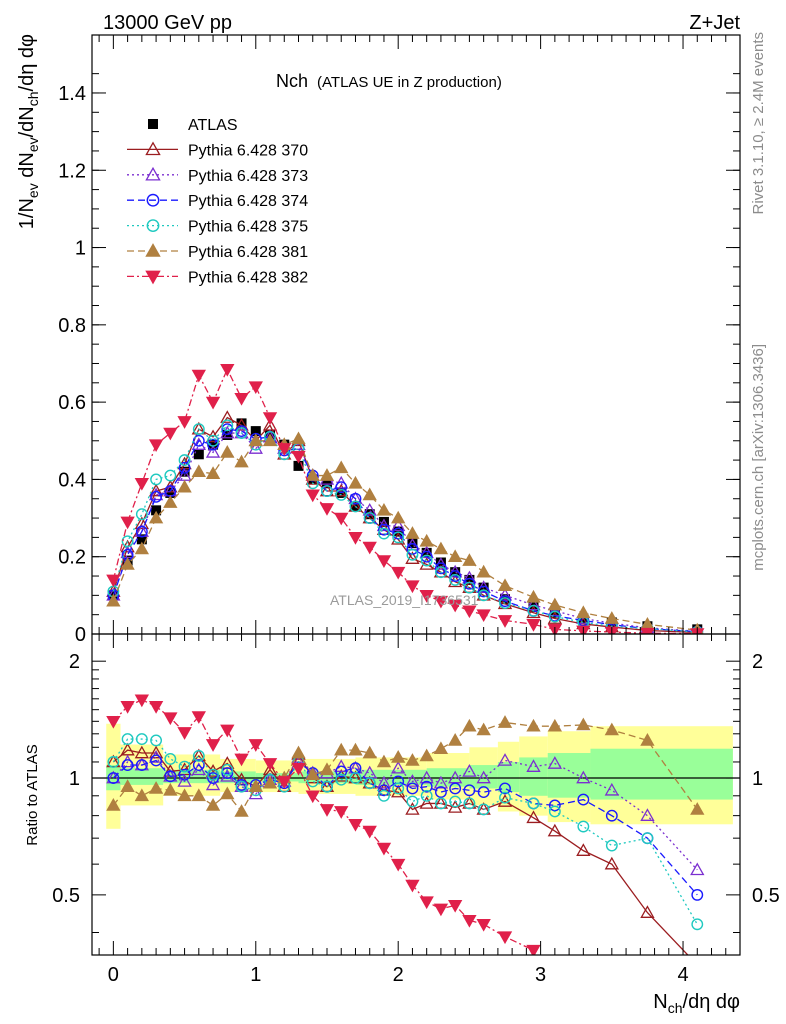 The height and width of the screenshot is (1024, 786). I want to click on ratio-y-axis-label: Ratio to ATLAS, so click(32, 794).